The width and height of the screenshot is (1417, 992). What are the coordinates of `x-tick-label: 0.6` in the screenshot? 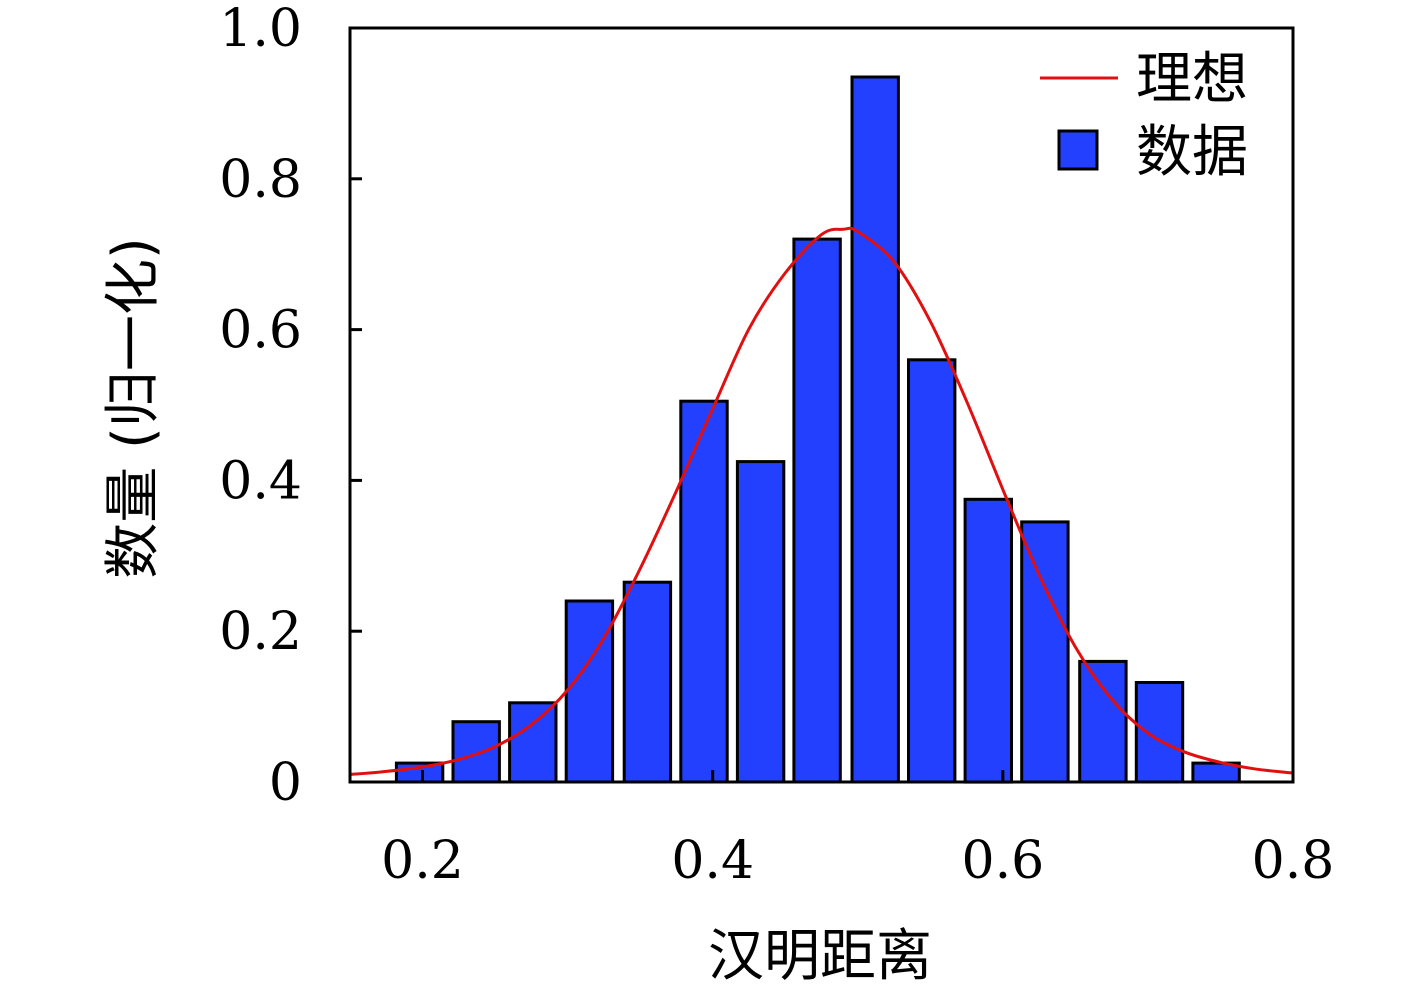 It's located at (1002, 861).